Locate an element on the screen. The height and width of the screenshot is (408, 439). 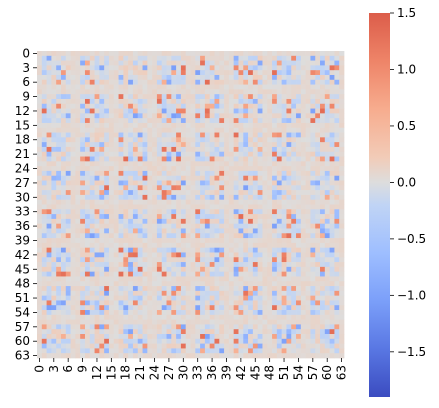
x-tick-label: 9 is located at coordinates (83, 369).